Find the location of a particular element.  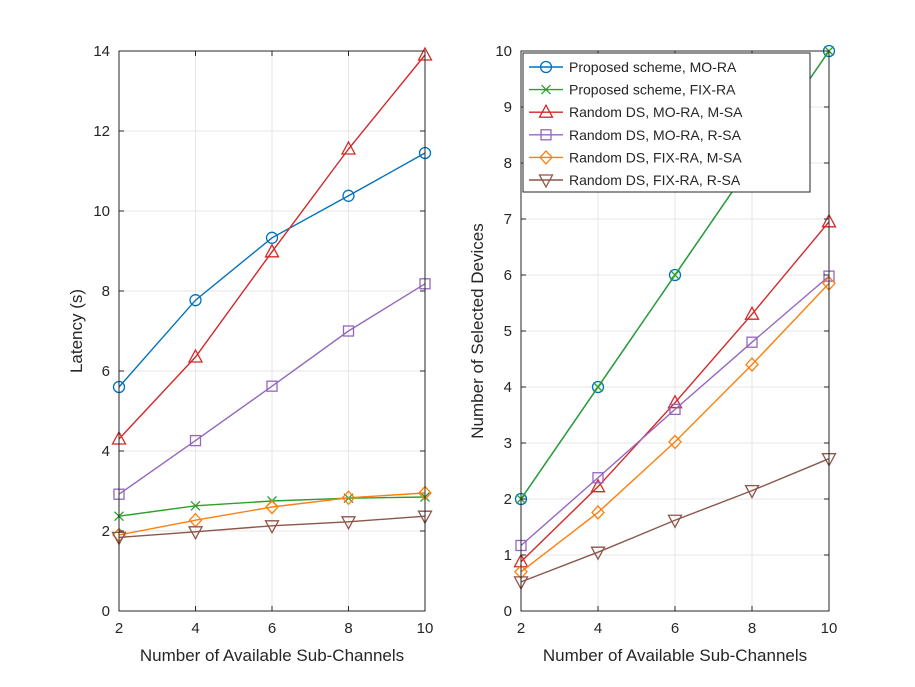

y-tick-label: 5 is located at coordinates (508, 331).